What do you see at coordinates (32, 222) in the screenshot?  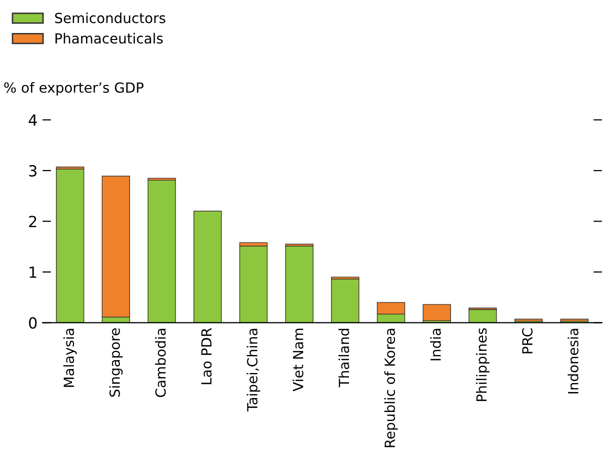 I see `y-tick-label: 2` at bounding box center [32, 222].